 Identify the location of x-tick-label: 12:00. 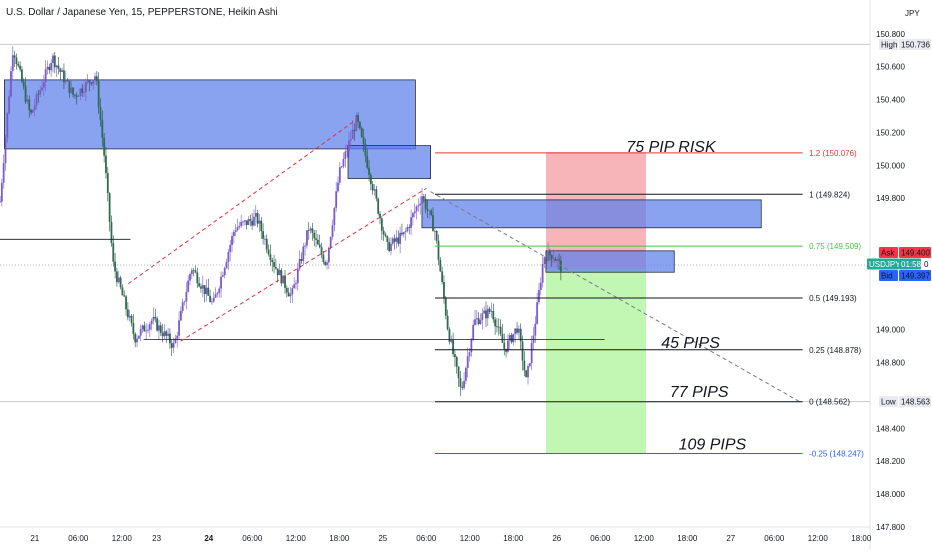
(644, 538).